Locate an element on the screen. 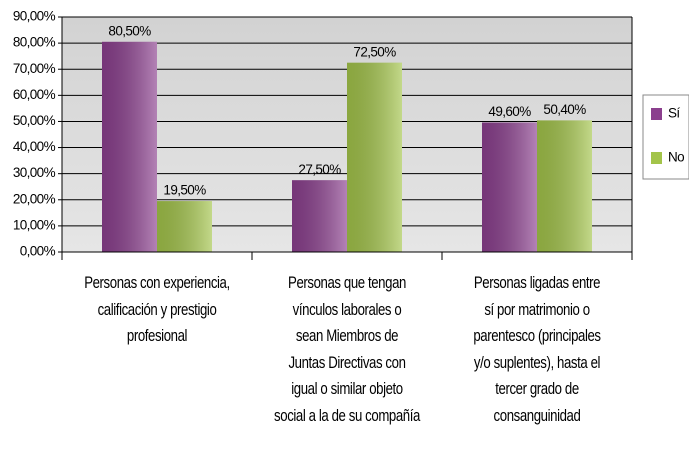 The height and width of the screenshot is (452, 689). y-tick-label: 40,00% is located at coordinates (34, 146).